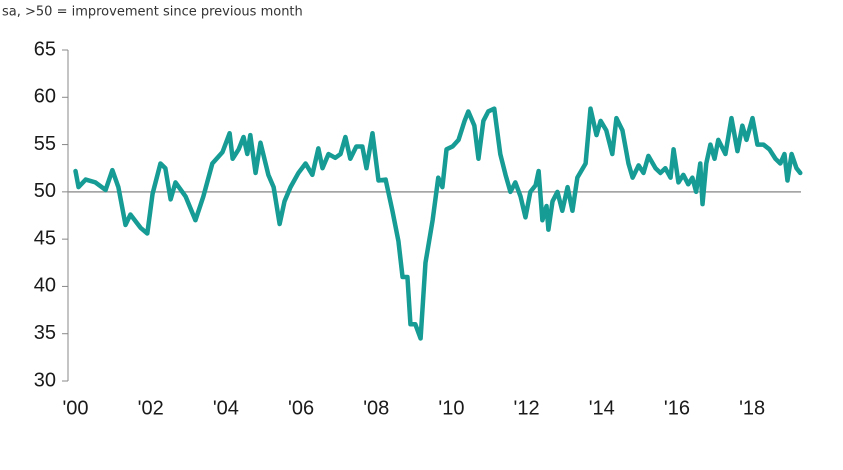  I want to click on y-tick-label: 30, so click(45, 380).